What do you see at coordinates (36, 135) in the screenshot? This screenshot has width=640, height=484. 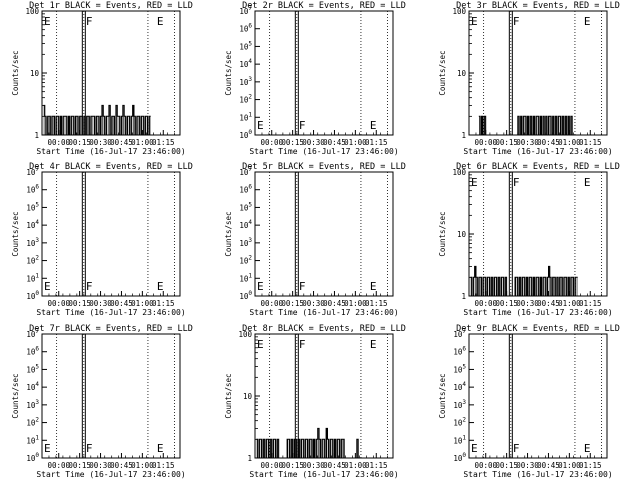 I see `y-tick-label: 1` at bounding box center [36, 135].